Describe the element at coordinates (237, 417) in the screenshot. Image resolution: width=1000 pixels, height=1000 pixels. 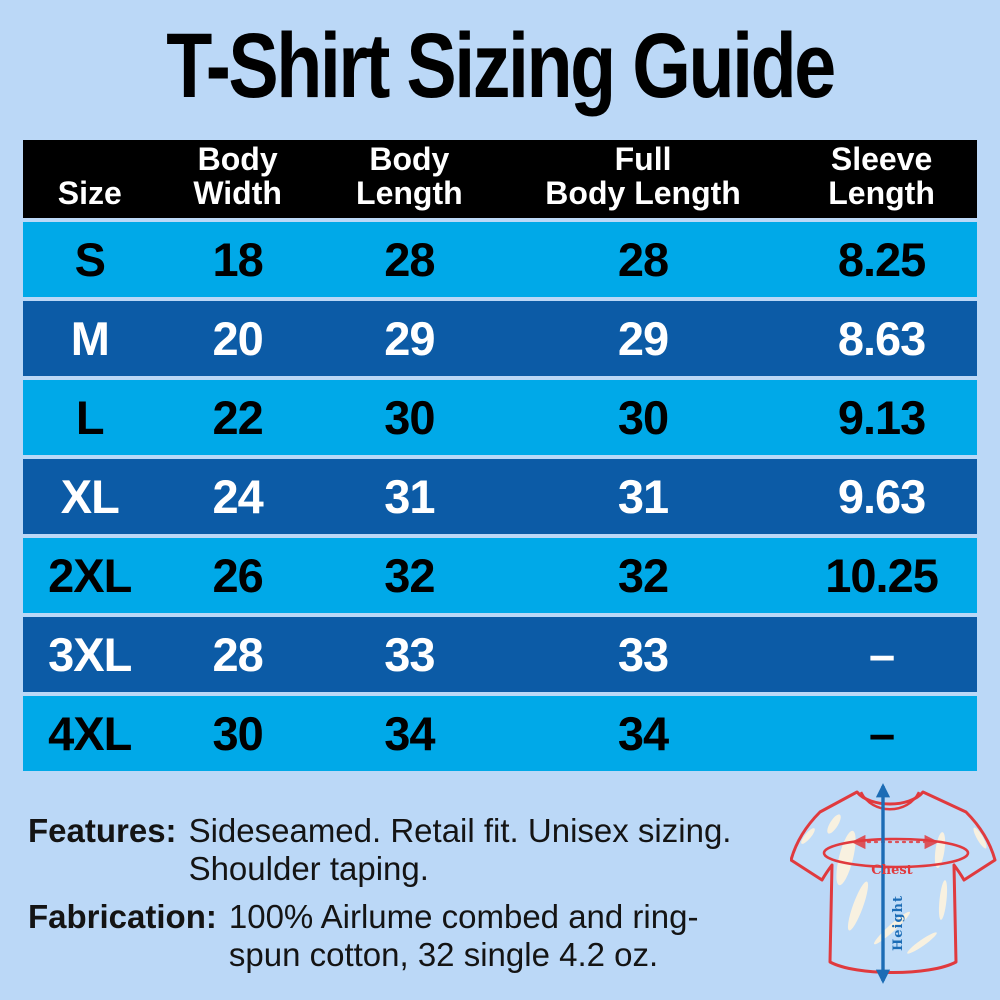
I see `body-width-cell: 22` at that location.